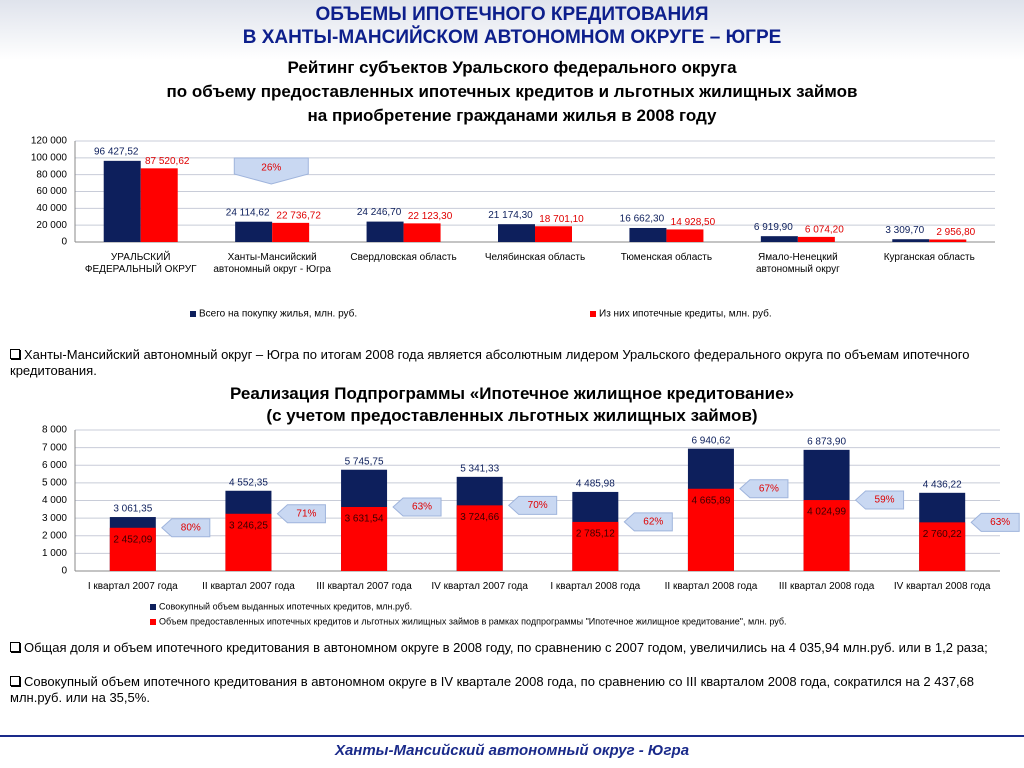 Image resolution: width=1024 pixels, height=768 pixels. Describe the element at coordinates (942, 534) in the screenshot. I see `data-label: 2 760,22` at that location.